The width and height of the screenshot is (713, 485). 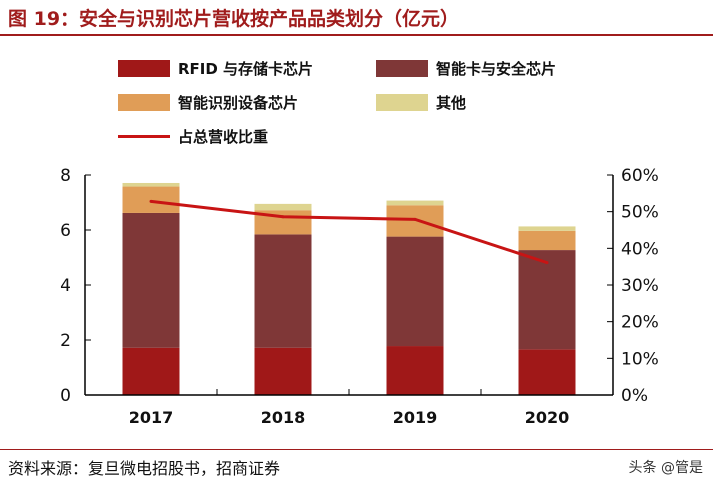 I want to click on y-tick-label: 8, so click(x=65, y=176).